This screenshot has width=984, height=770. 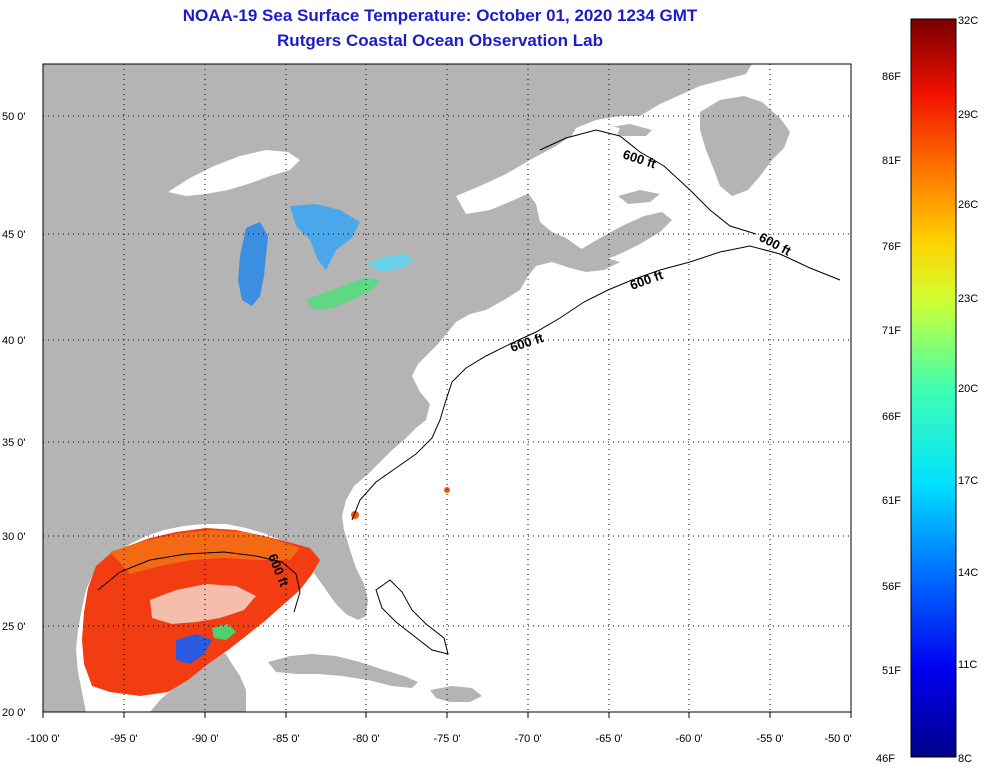 What do you see at coordinates (14, 713) in the screenshot?
I see `lat-label: 20 0'` at bounding box center [14, 713].